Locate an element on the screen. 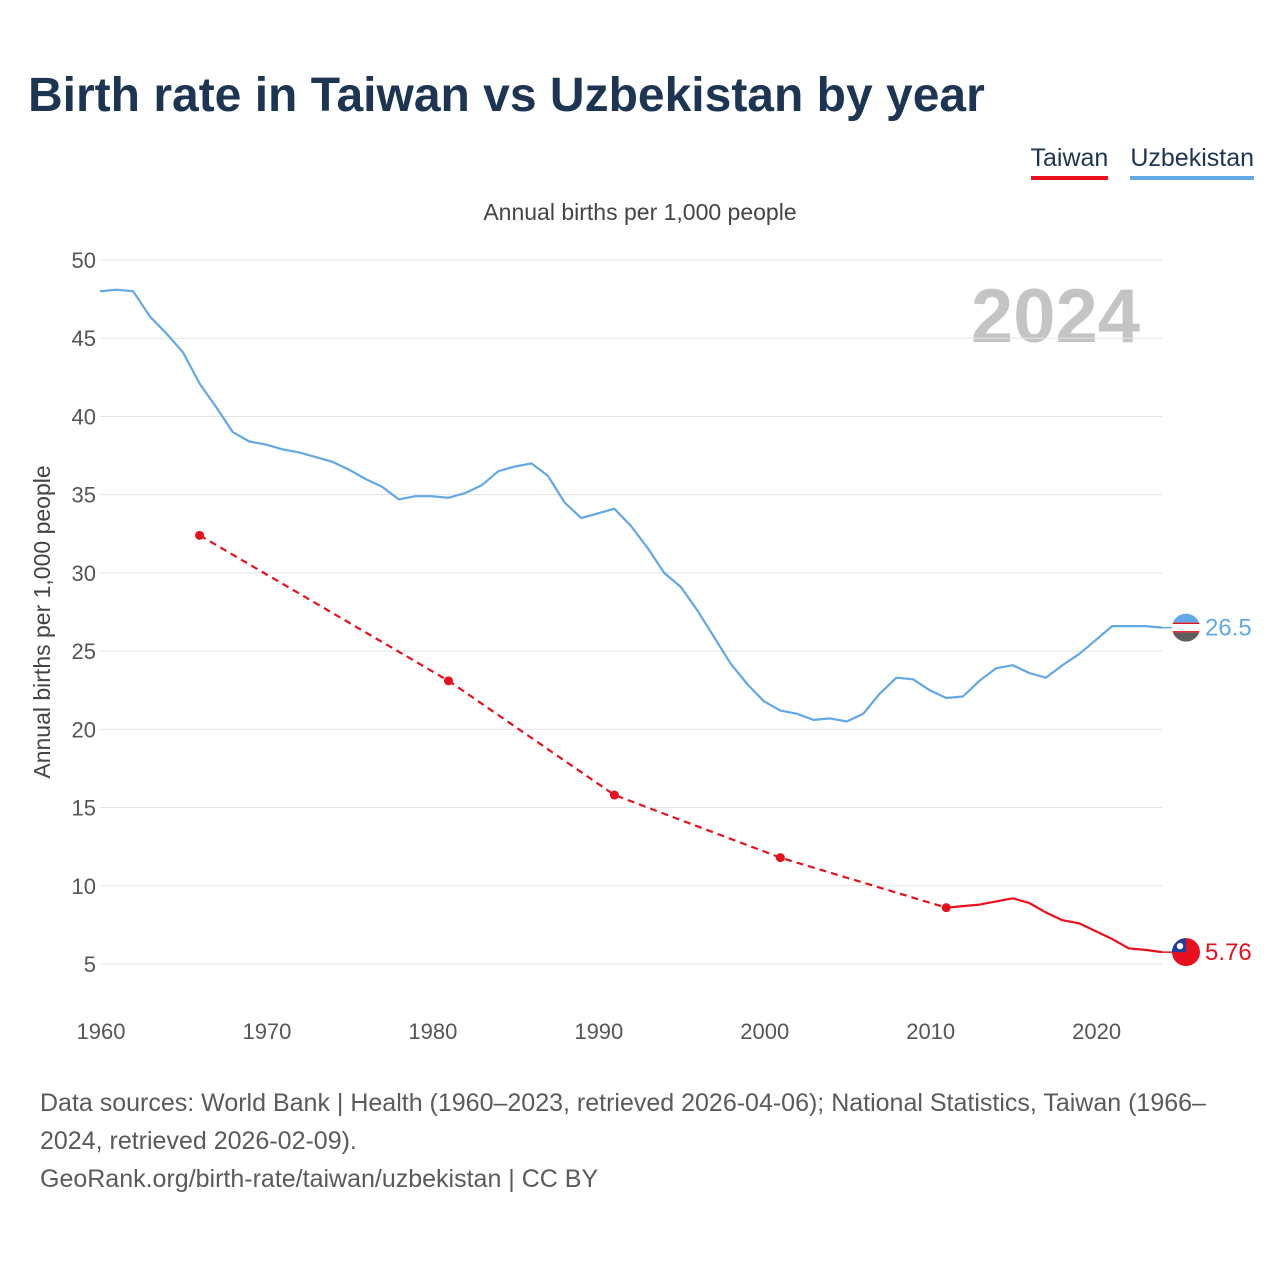 The width and height of the screenshot is (1280, 1280). y-tick-label: 5 is located at coordinates (90, 964).